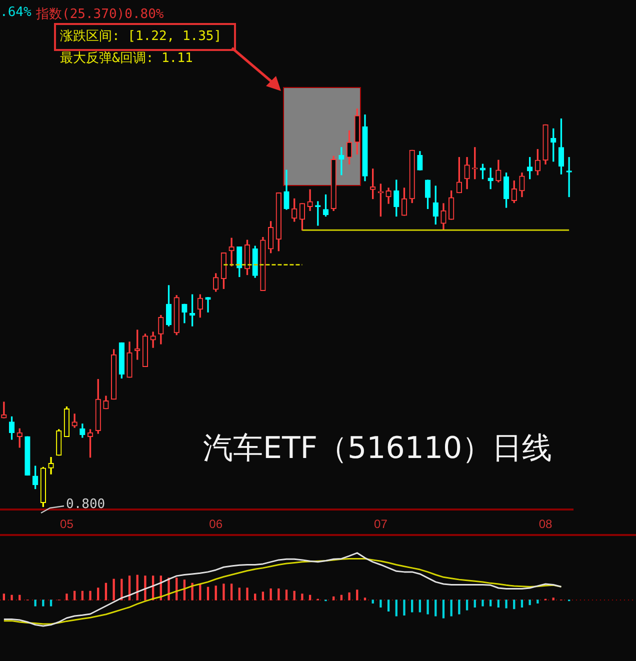 The height and width of the screenshot is (661, 636). What do you see at coordinates (86, 504) in the screenshot?
I see `annotation: 0.800` at bounding box center [86, 504].